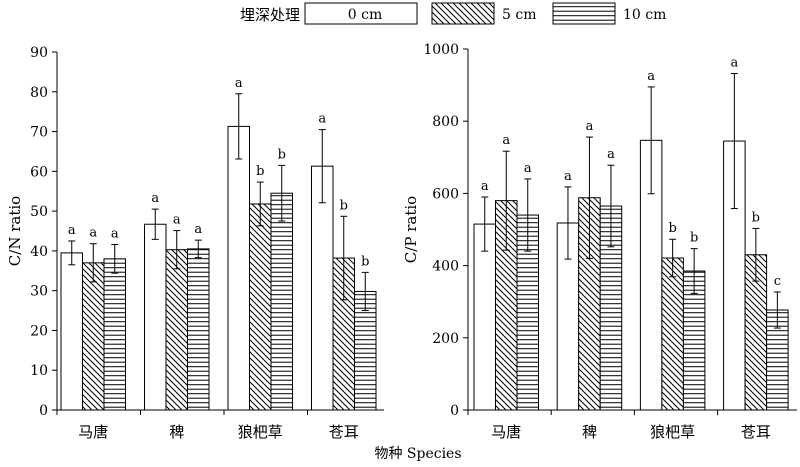 This screenshot has height=467, width=800. What do you see at coordinates (176, 432) in the screenshot?
I see `cn-category-label: 稗` at bounding box center [176, 432].